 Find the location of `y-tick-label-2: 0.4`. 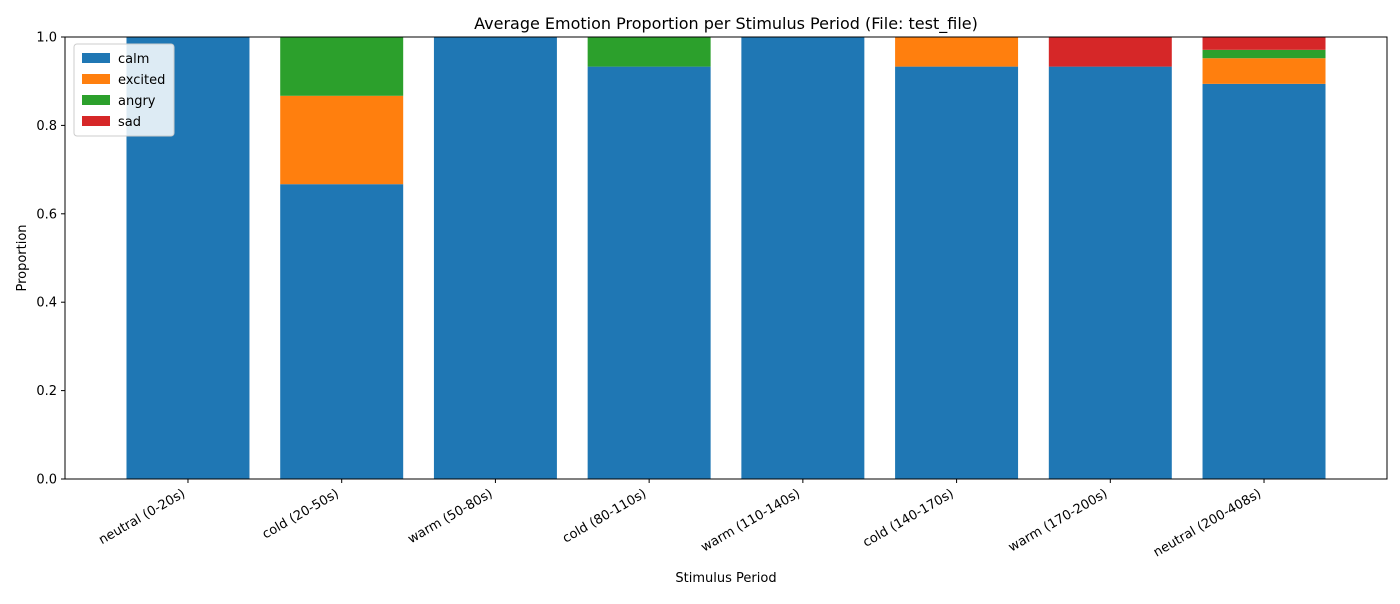

y-tick-label-2: 0.4 is located at coordinates (46, 303).